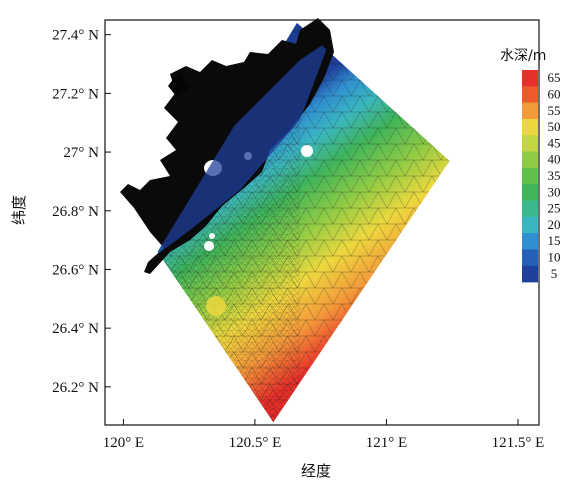  What do you see at coordinates (75, 36) in the screenshot?
I see `y-tick-label: 27.4° N` at bounding box center [75, 36].